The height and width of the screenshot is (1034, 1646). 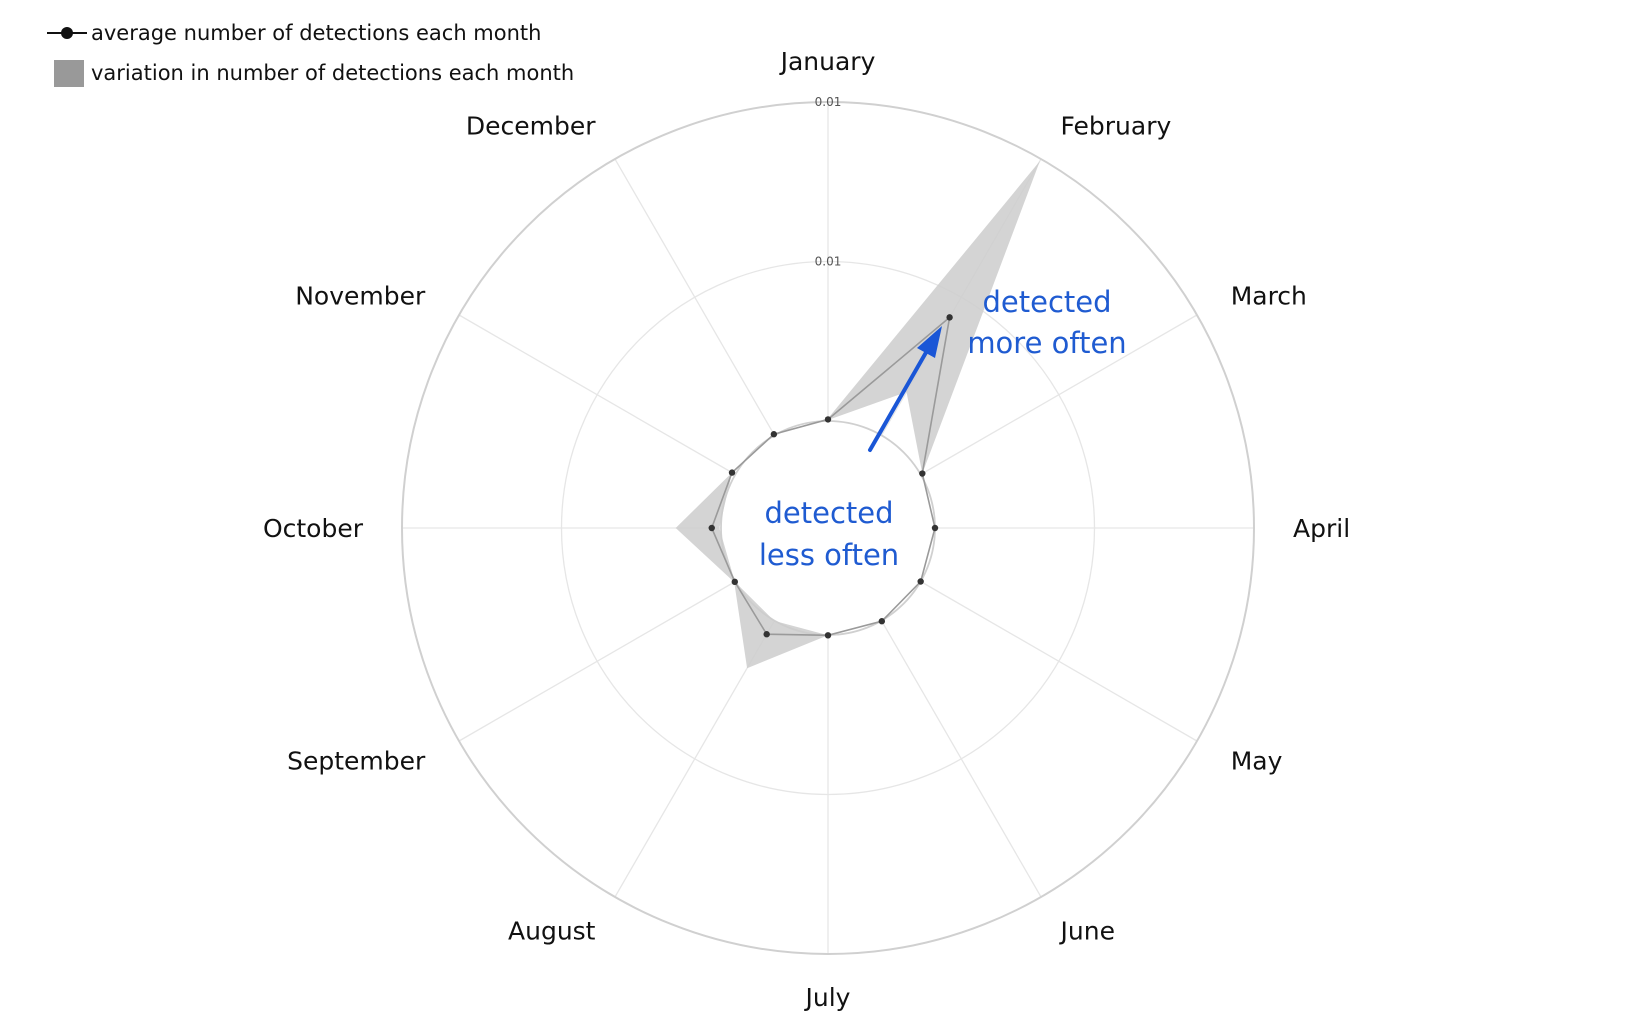 What do you see at coordinates (1046, 343) in the screenshot?
I see `annotation-more-line2: more often` at bounding box center [1046, 343].